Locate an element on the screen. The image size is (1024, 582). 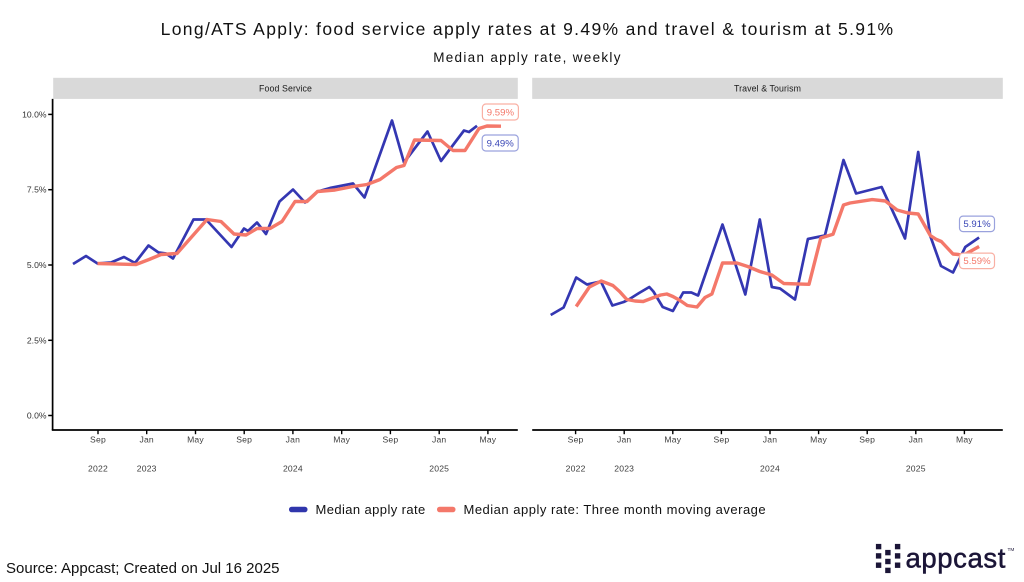
svg-text: 5.91% is located at coordinates (977, 224).